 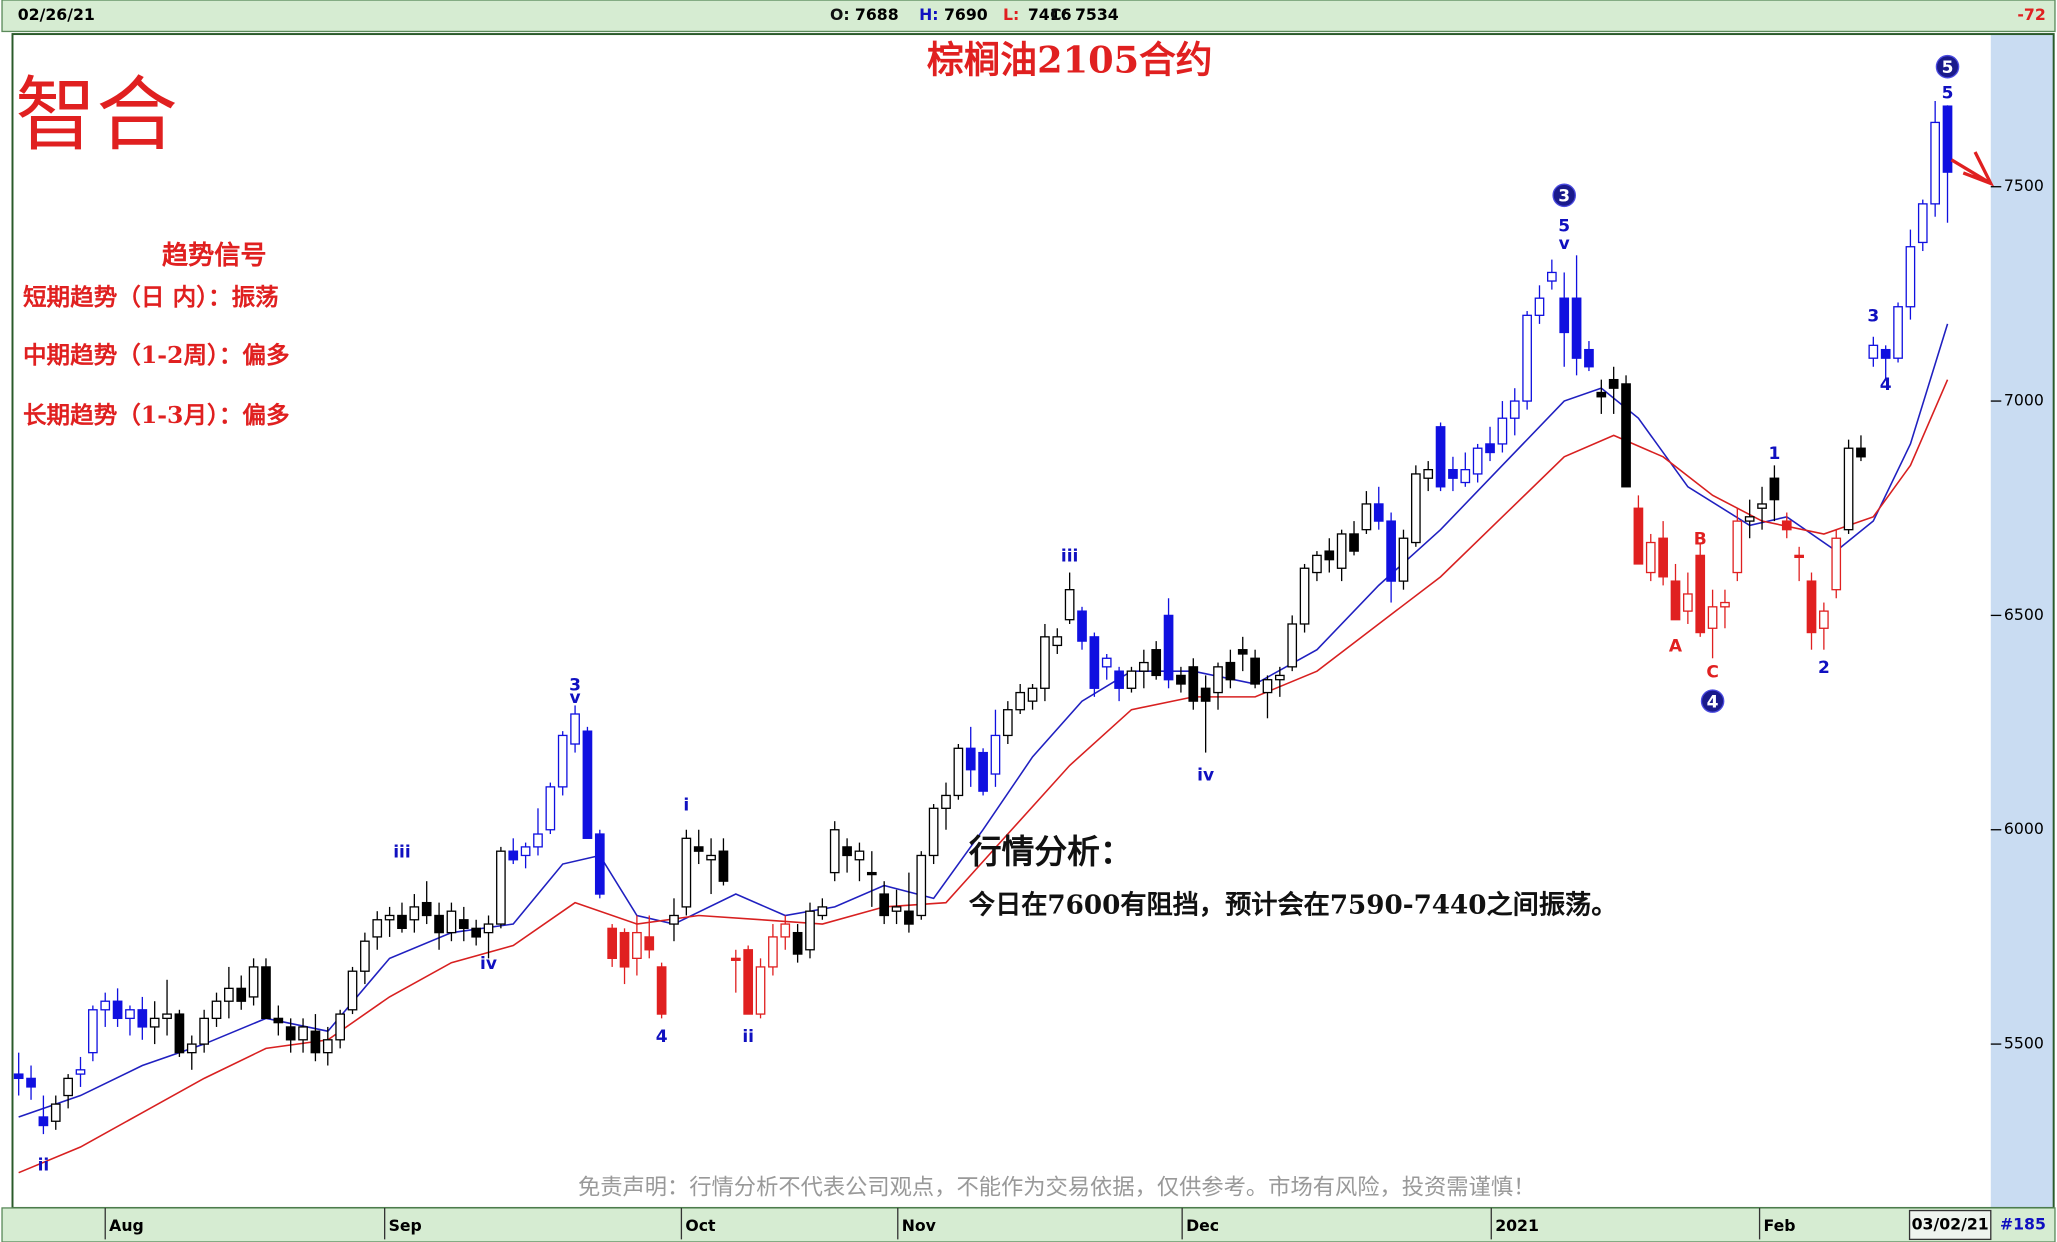 What do you see at coordinates (928, 14) in the screenshot?
I see `ohlc-label: H:` at bounding box center [928, 14].